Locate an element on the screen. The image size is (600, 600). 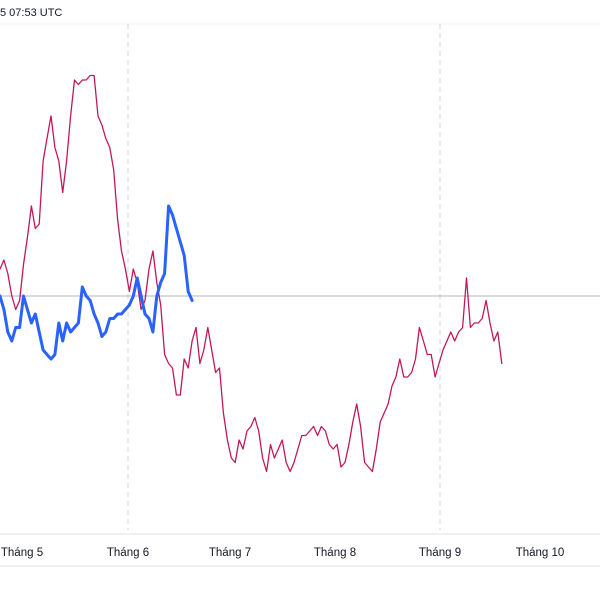
series-line-blue is located at coordinates (97, 282).